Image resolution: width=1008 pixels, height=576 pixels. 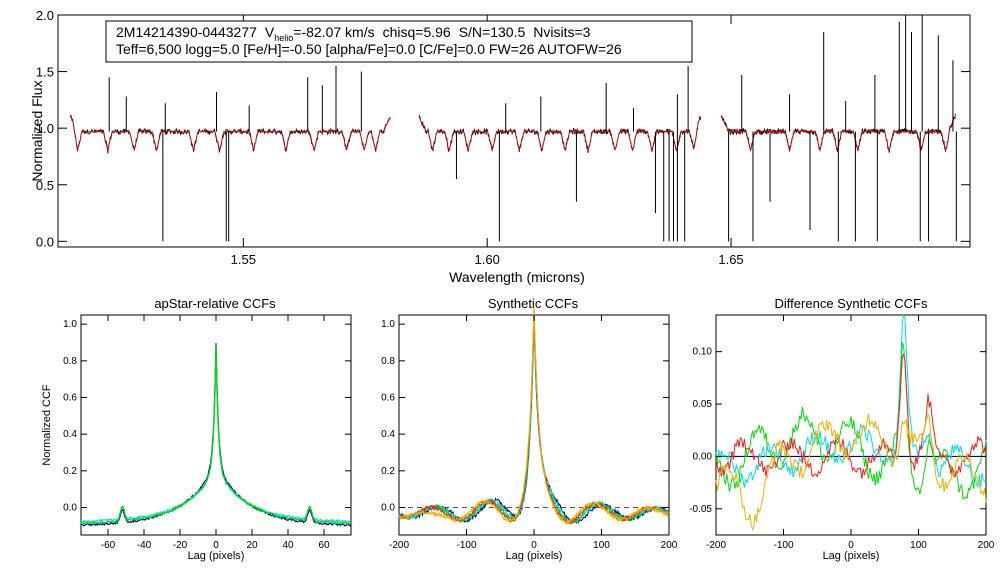 I want to click on apstar-ccf-ytick-label: 0.0, so click(x=70, y=508).